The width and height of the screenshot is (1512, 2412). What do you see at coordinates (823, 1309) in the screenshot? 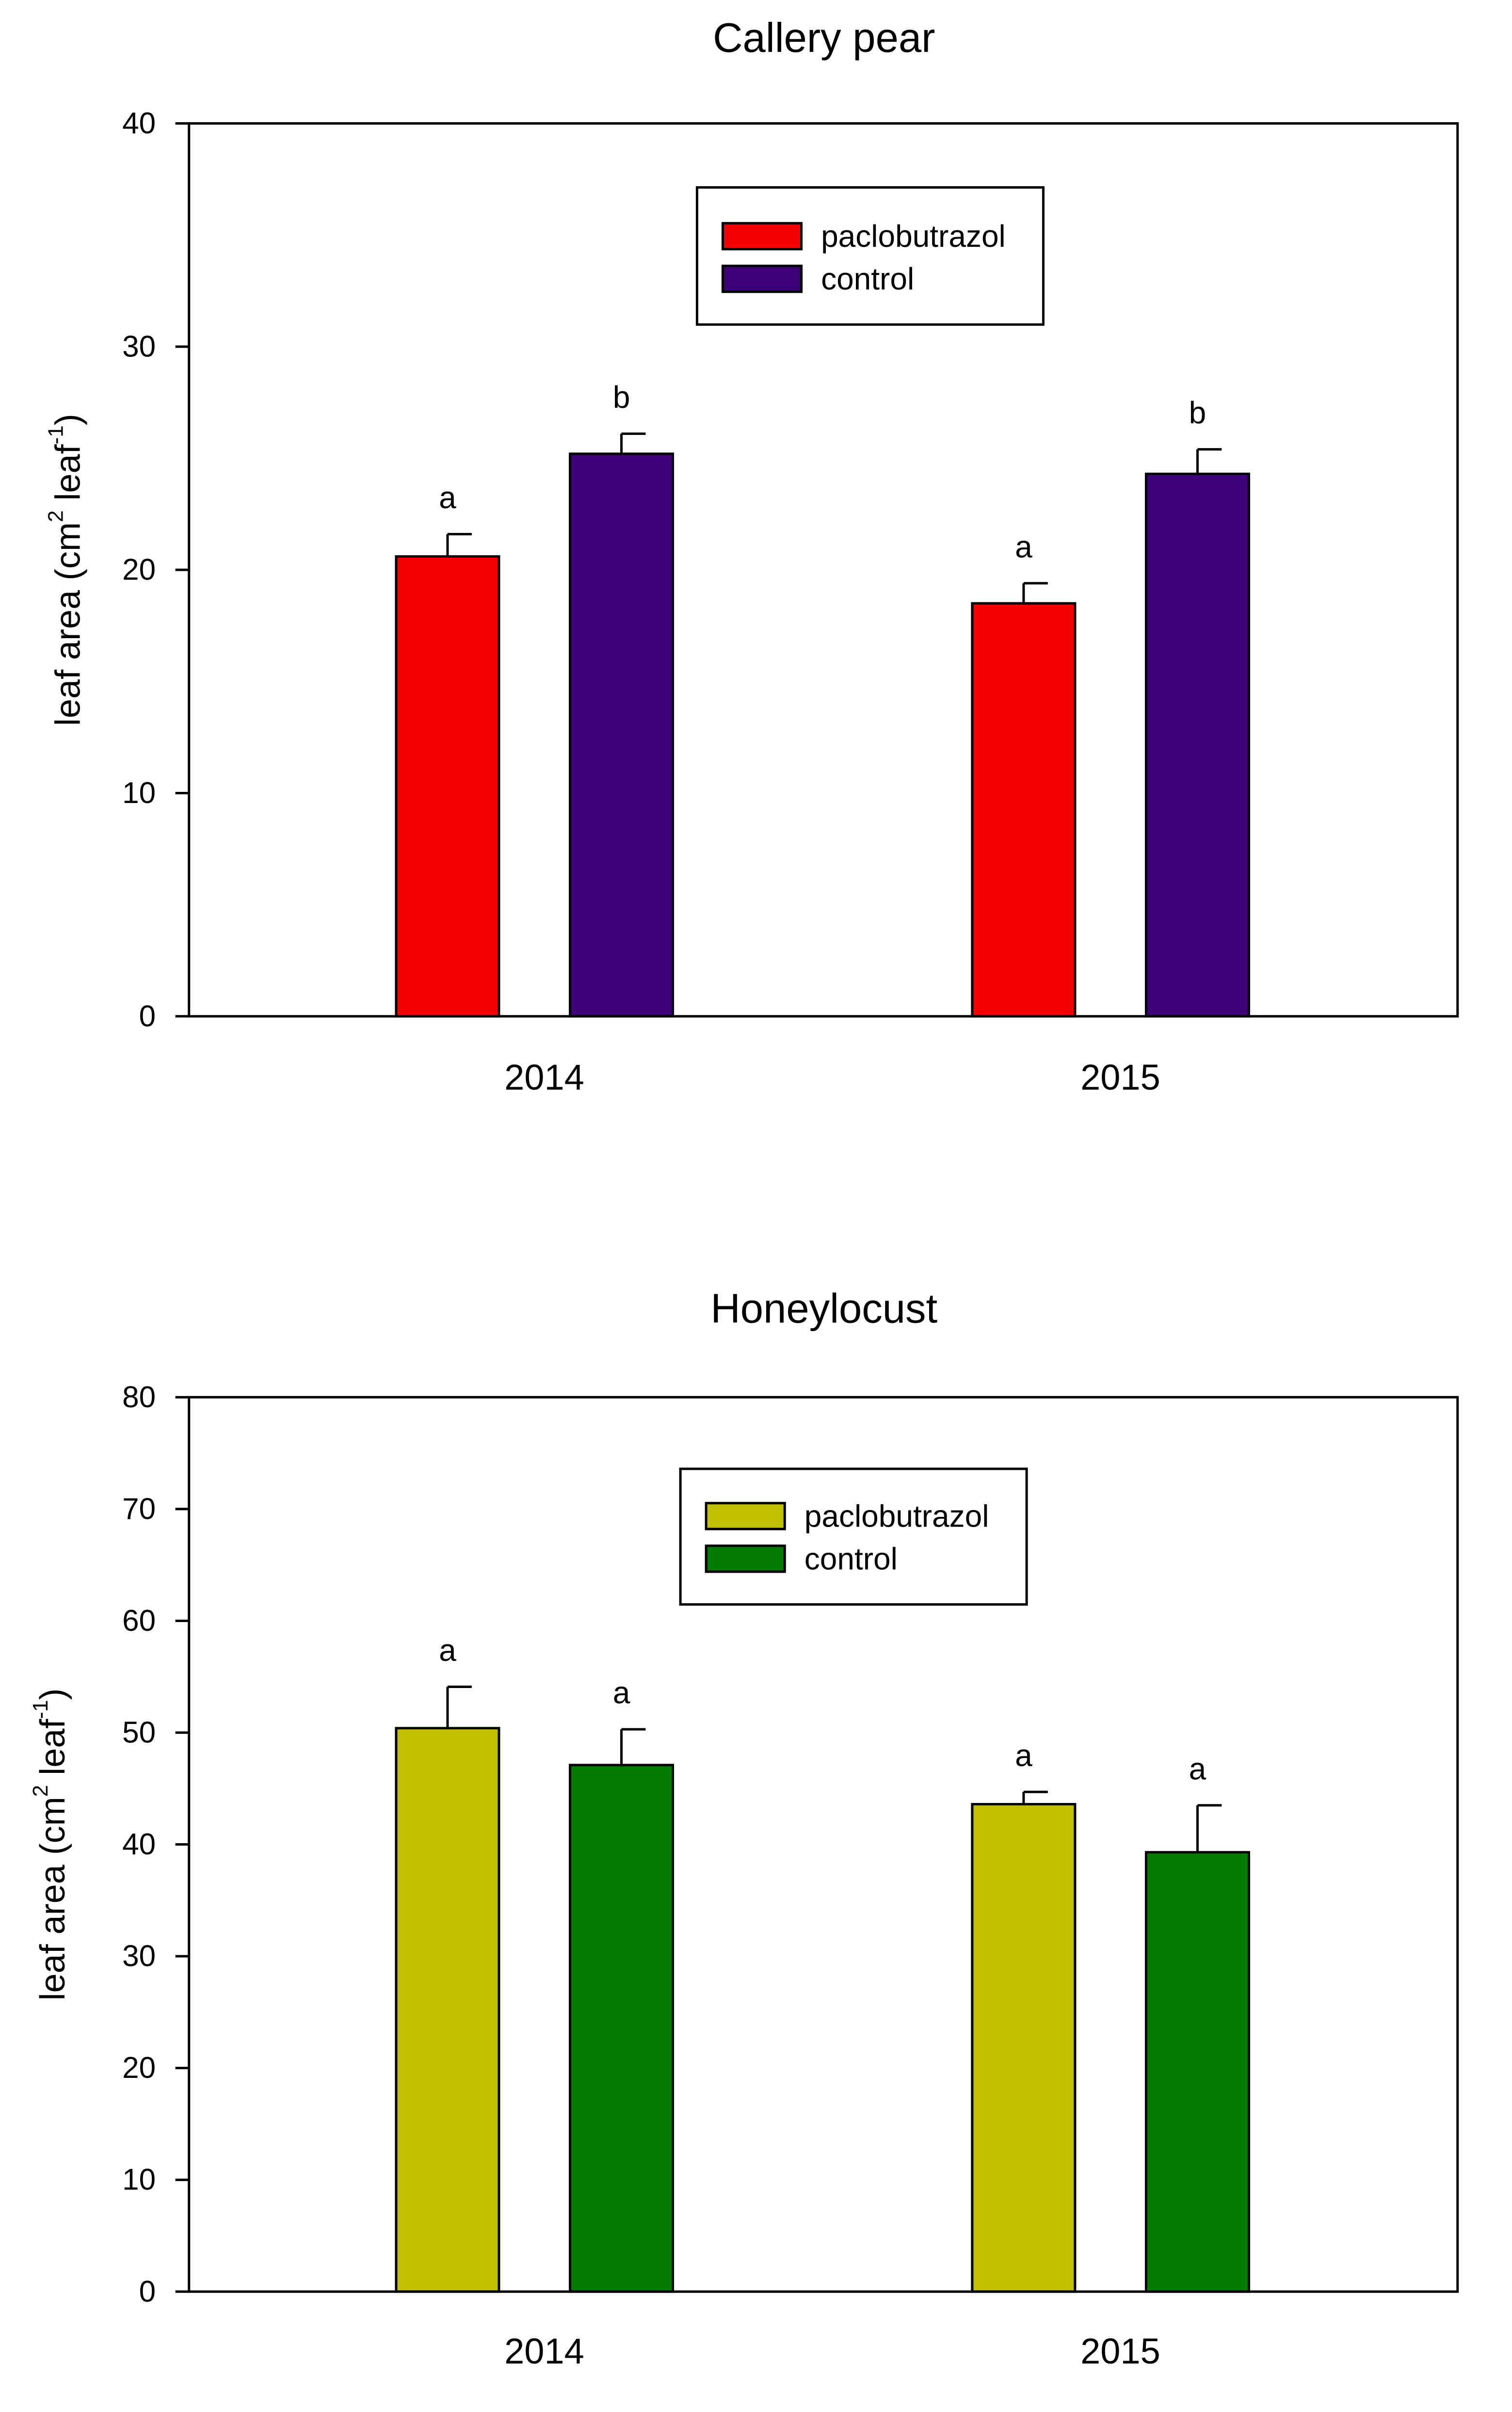
I see `chart-title: Honeylocust` at bounding box center [823, 1309].